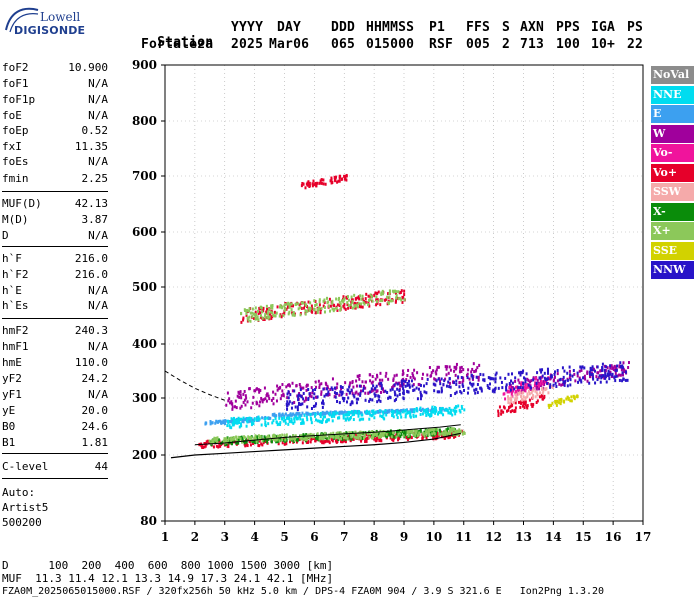 This screenshot has height=600, width=700. Describe the element at coordinates (98, 83) in the screenshot. I see `param-value: N/A` at that location.